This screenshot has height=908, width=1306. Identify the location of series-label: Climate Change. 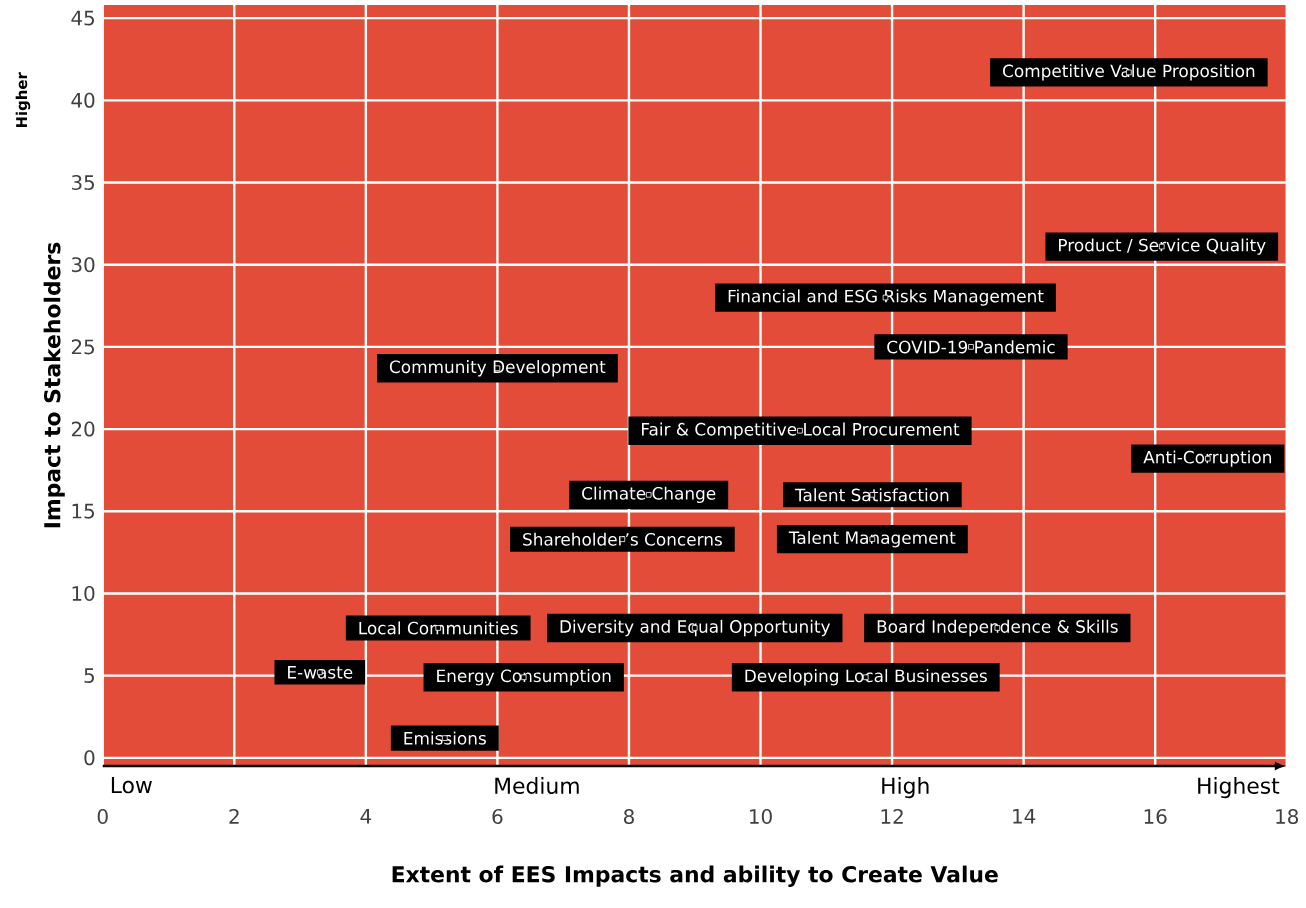
(649, 495).